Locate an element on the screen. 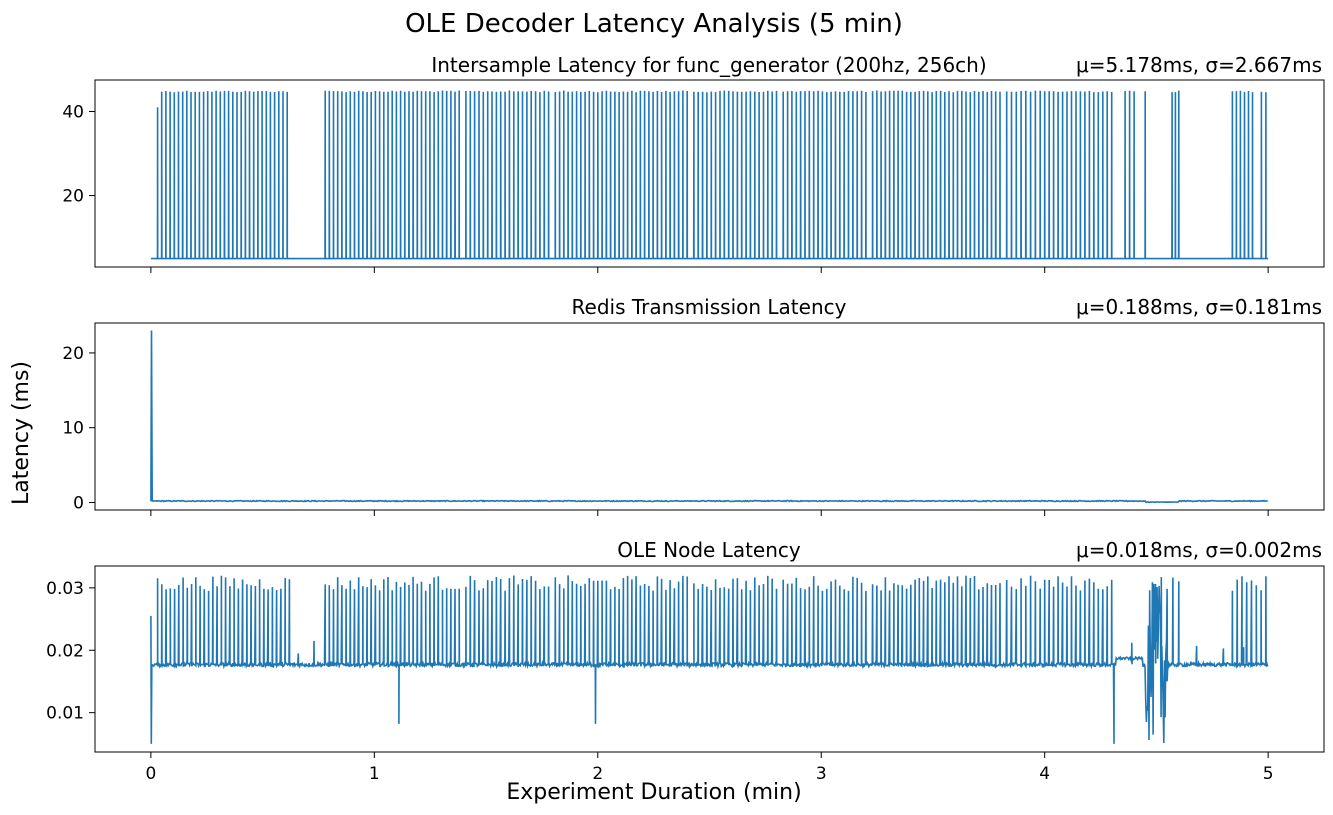 The width and height of the screenshot is (1333, 815). x-tick-label: 2 is located at coordinates (597, 774).